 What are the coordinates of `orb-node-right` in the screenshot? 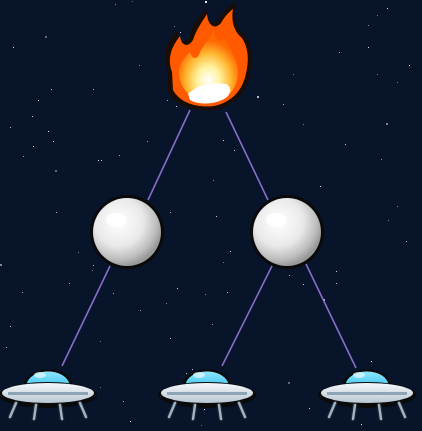 It's located at (287, 232).